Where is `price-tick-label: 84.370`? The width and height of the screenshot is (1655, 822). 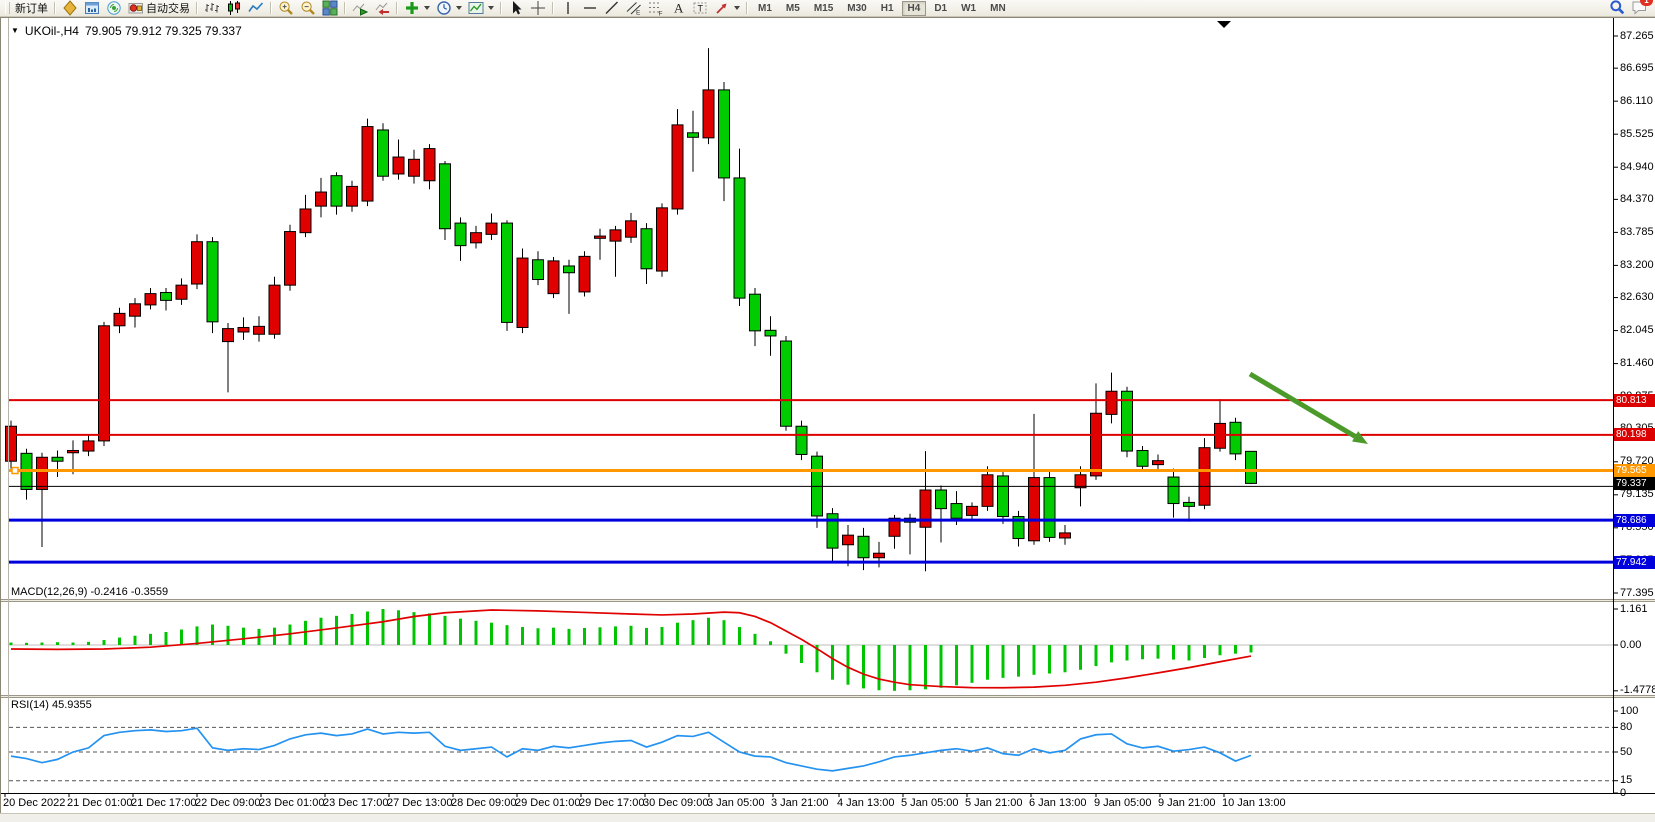 price-tick-label: 84.370 is located at coordinates (1637, 198).